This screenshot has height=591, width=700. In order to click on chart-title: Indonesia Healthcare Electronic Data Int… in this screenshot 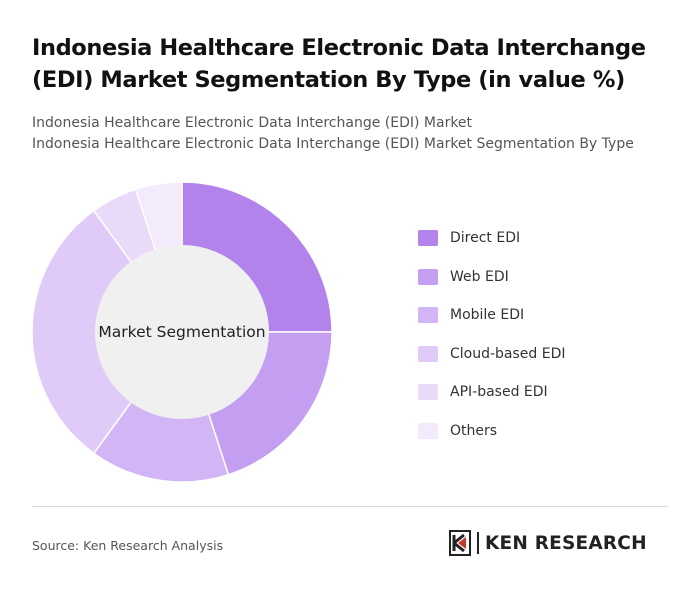, I will do `click(339, 64)`.